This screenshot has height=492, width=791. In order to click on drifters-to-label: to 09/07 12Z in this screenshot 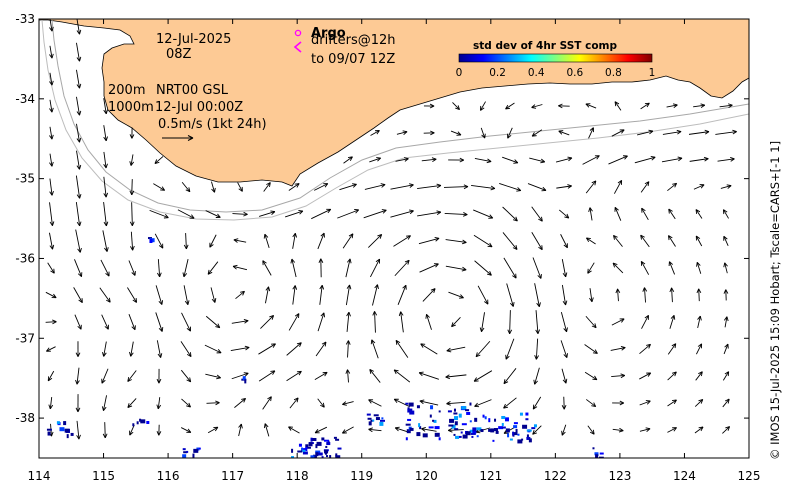, I will do `click(353, 59)`.